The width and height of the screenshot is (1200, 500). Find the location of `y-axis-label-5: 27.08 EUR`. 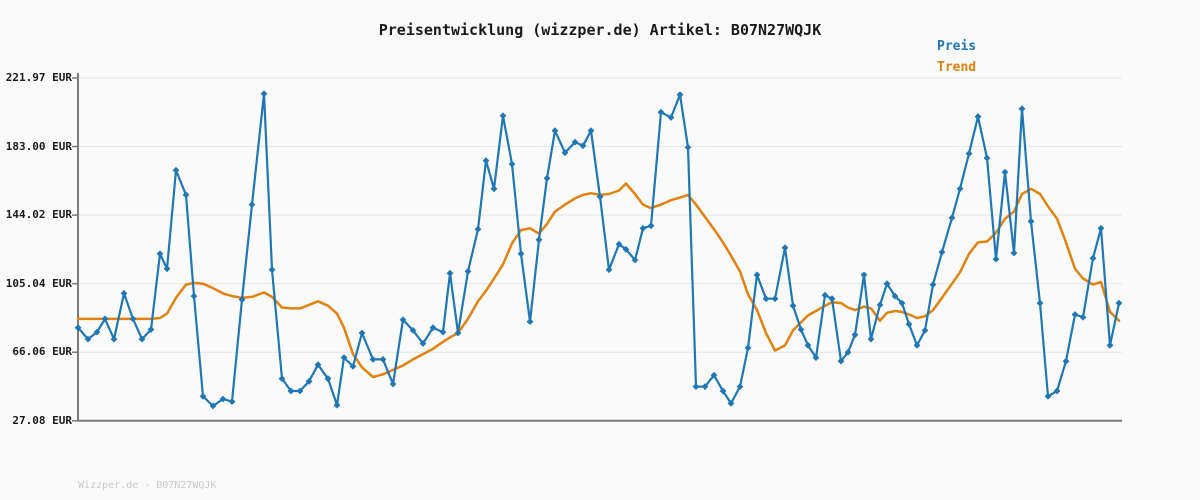

y-axis-label-5: 27.08 EUR is located at coordinates (42, 420).